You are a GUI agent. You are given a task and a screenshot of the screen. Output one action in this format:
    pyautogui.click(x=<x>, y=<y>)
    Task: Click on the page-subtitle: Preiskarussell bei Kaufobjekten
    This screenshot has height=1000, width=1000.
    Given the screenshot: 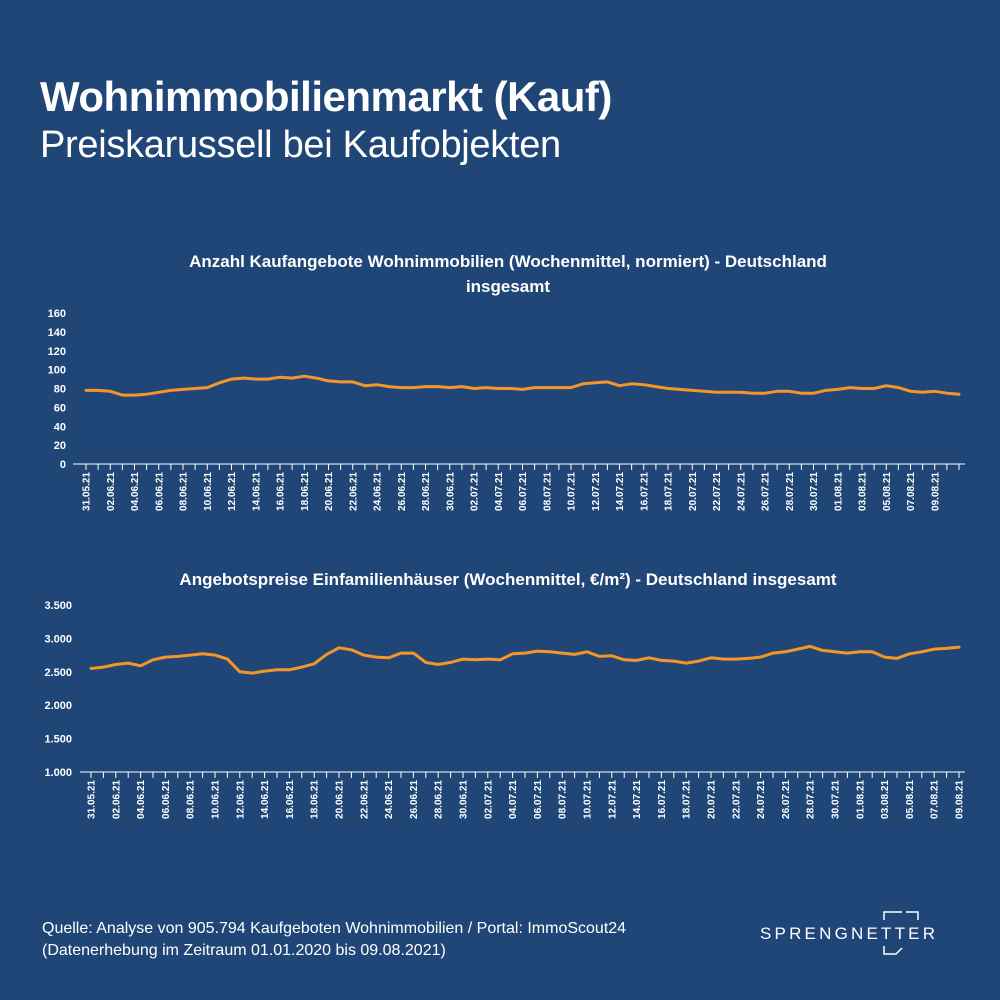 What is the action you would take?
    pyautogui.click(x=300, y=145)
    